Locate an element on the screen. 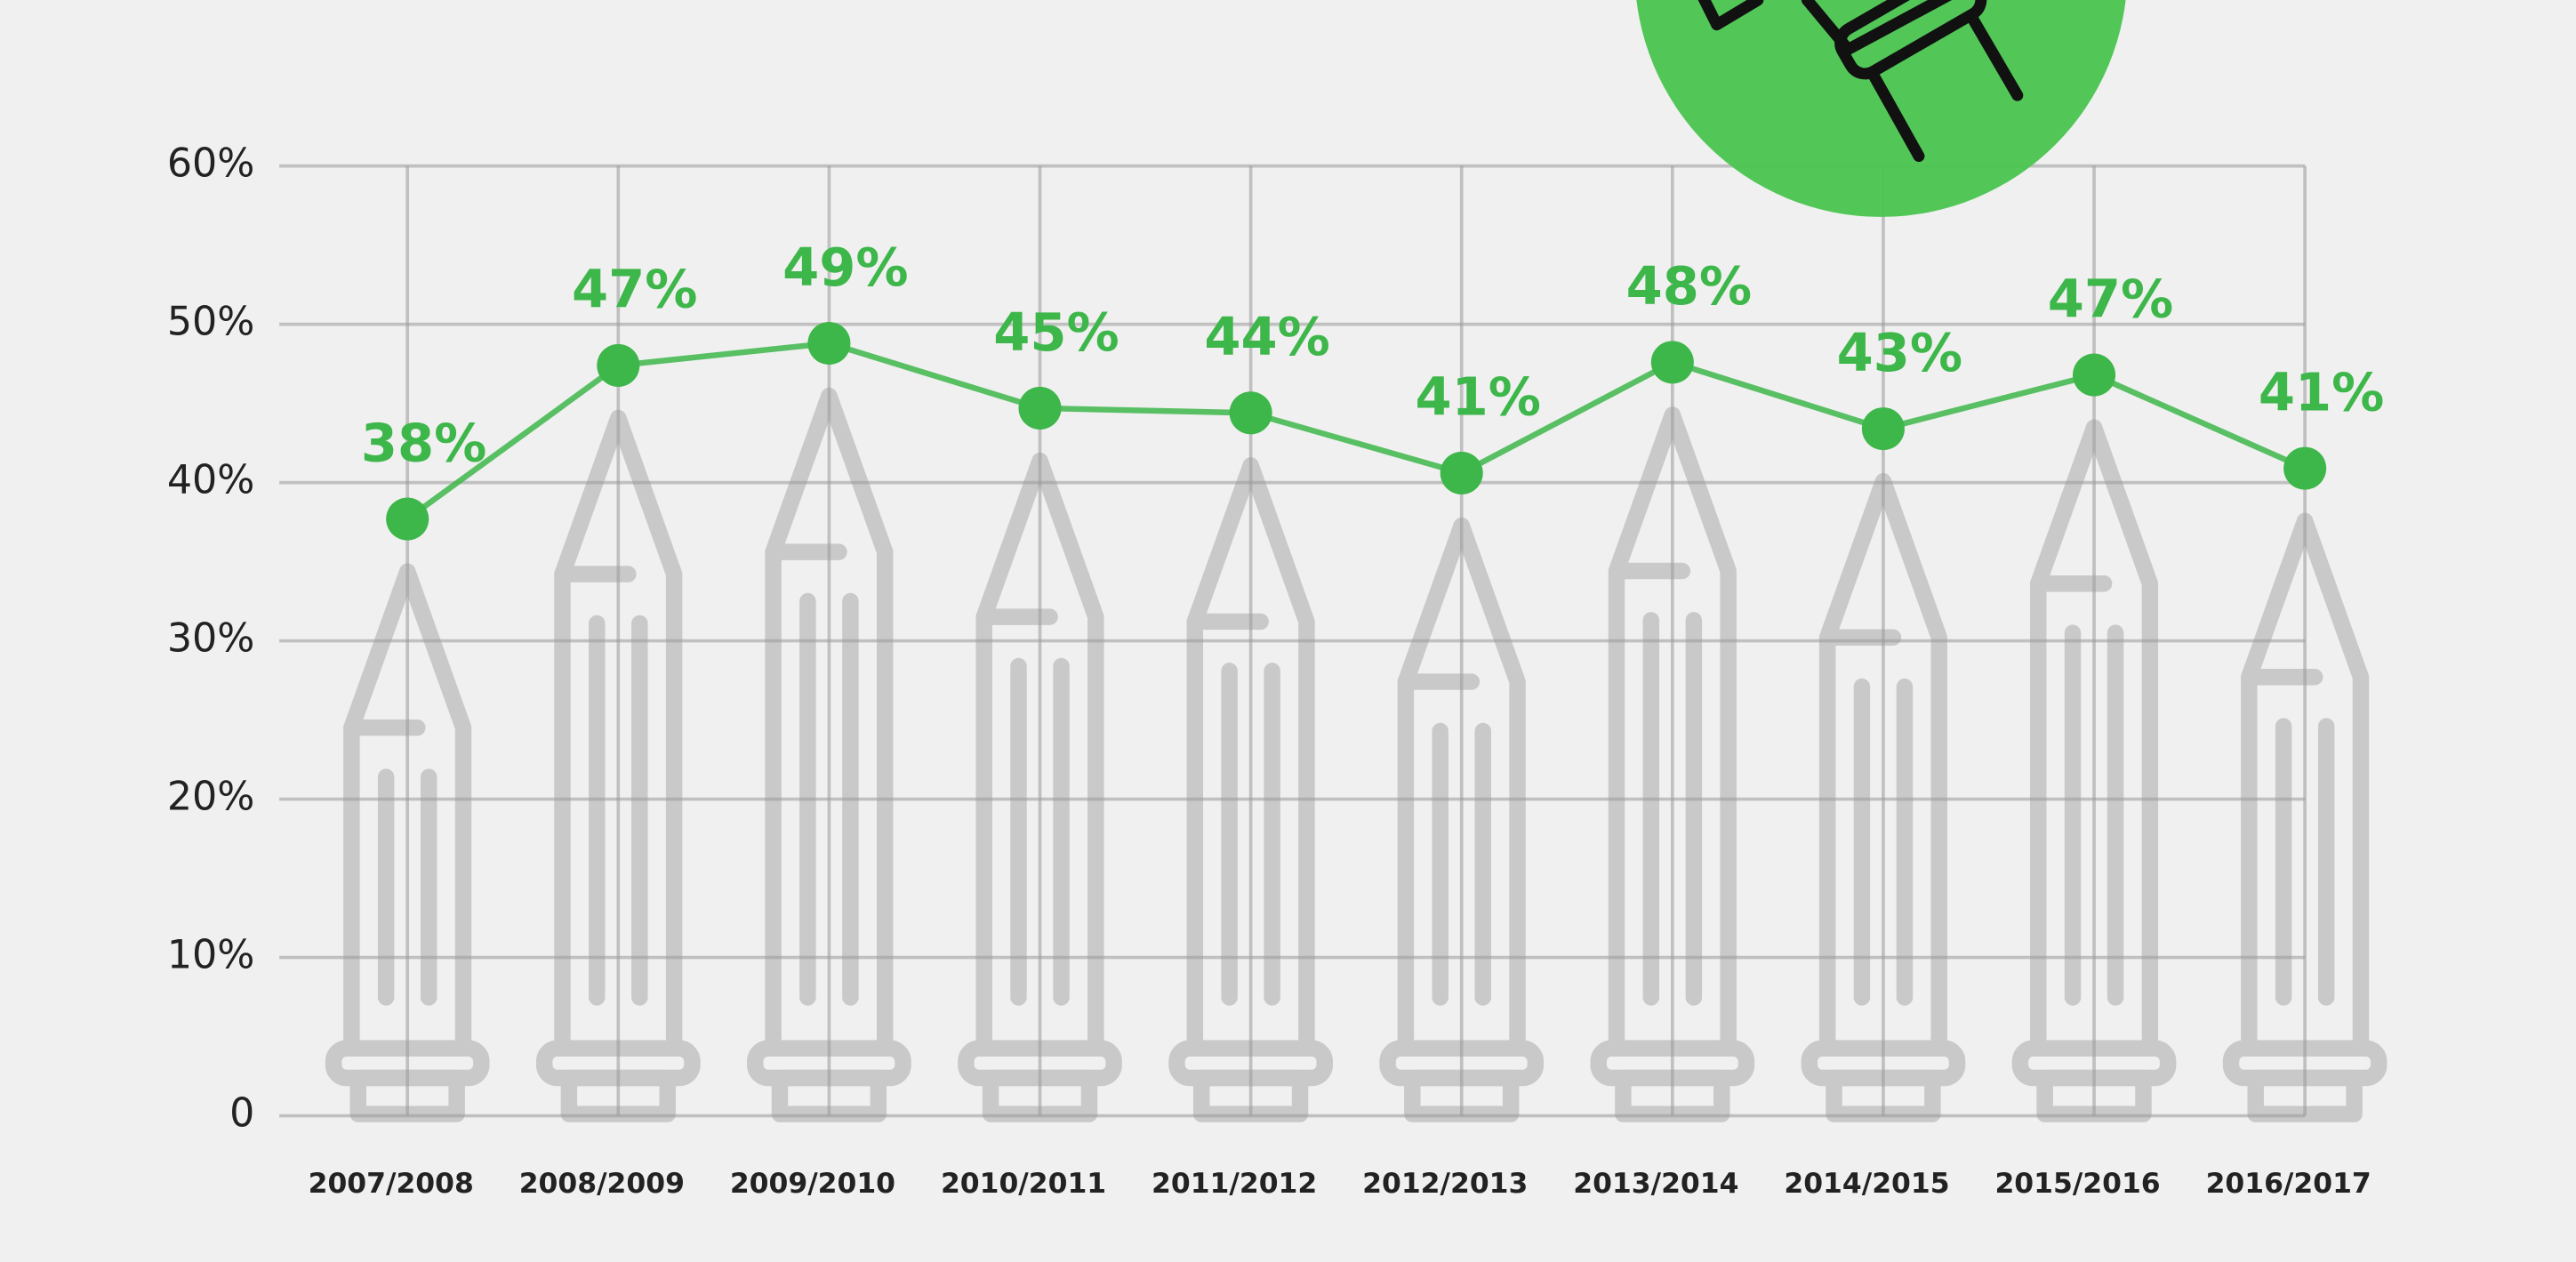 The image size is (2576, 1262). y-tick-label: 20% is located at coordinates (211, 797).